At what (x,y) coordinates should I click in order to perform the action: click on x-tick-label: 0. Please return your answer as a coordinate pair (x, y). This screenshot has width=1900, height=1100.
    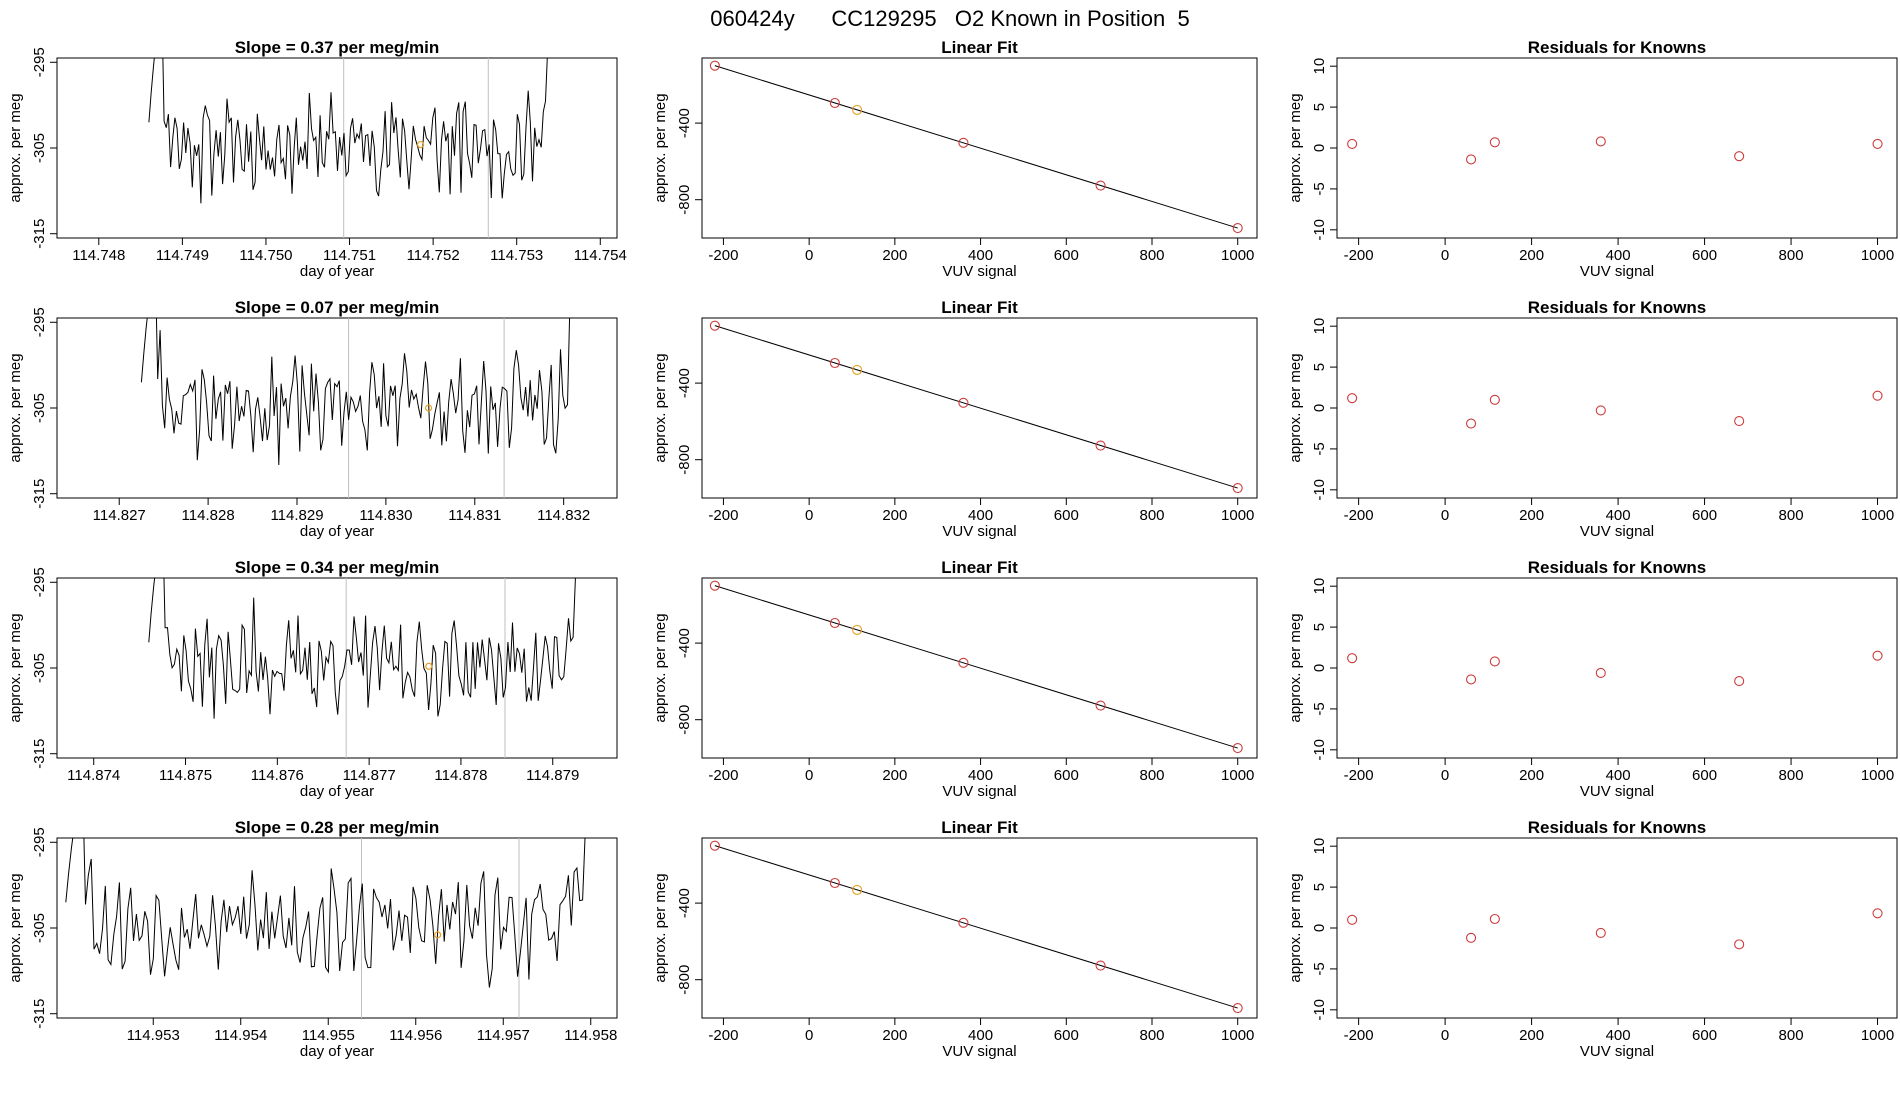
    Looking at the image, I should click on (809, 515).